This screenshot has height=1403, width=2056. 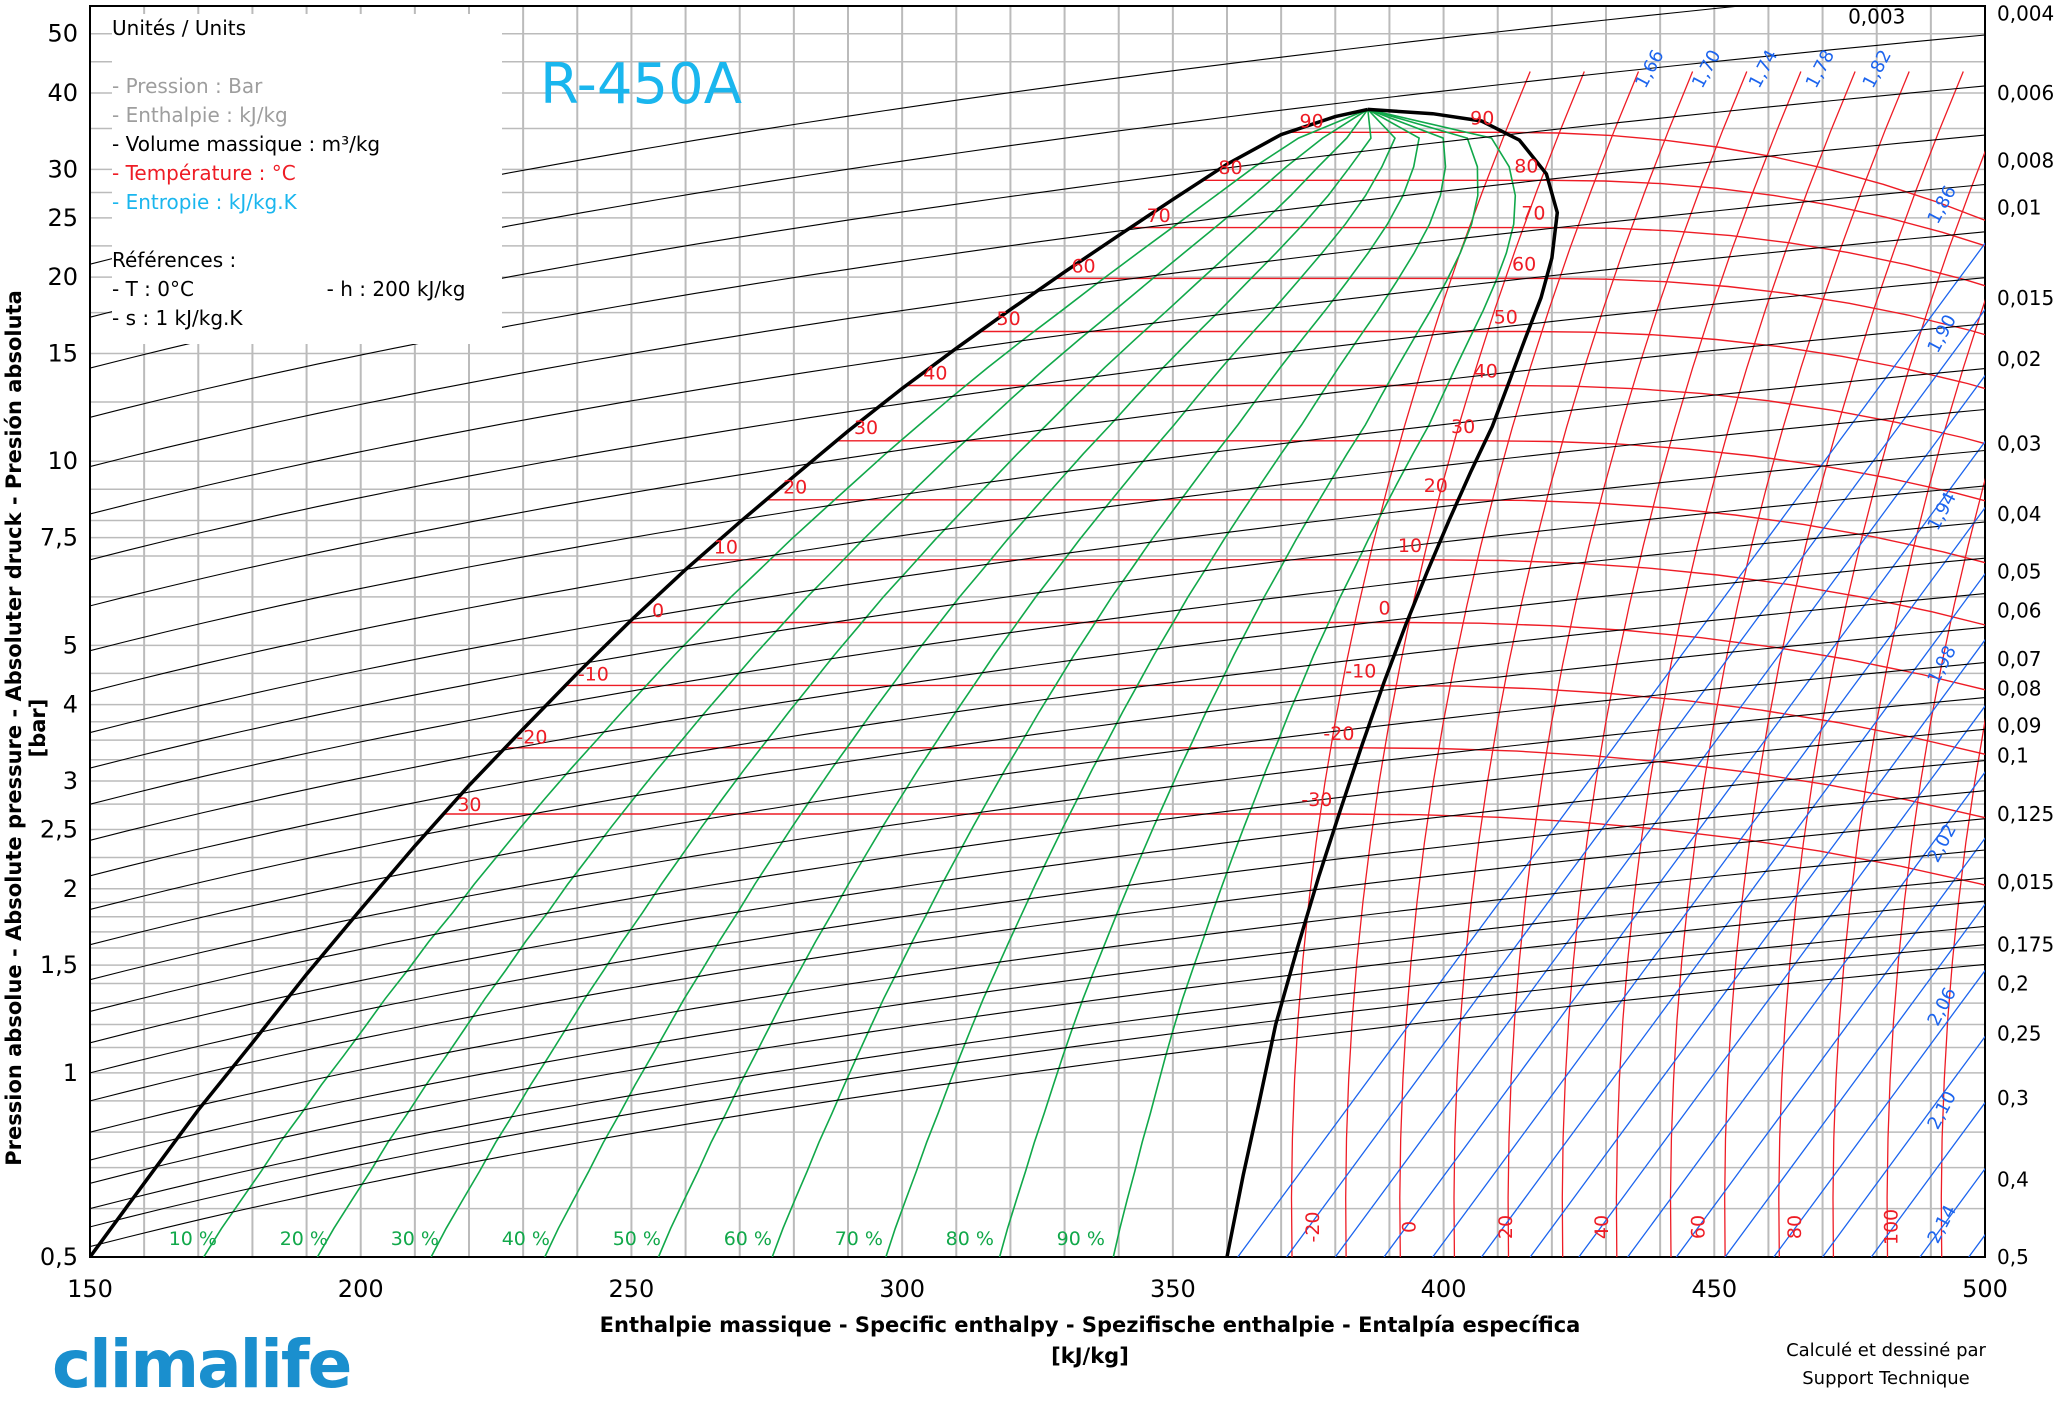 What do you see at coordinates (1524, 264) in the screenshot?
I see `isotherm-label-vapor: 60` at bounding box center [1524, 264].